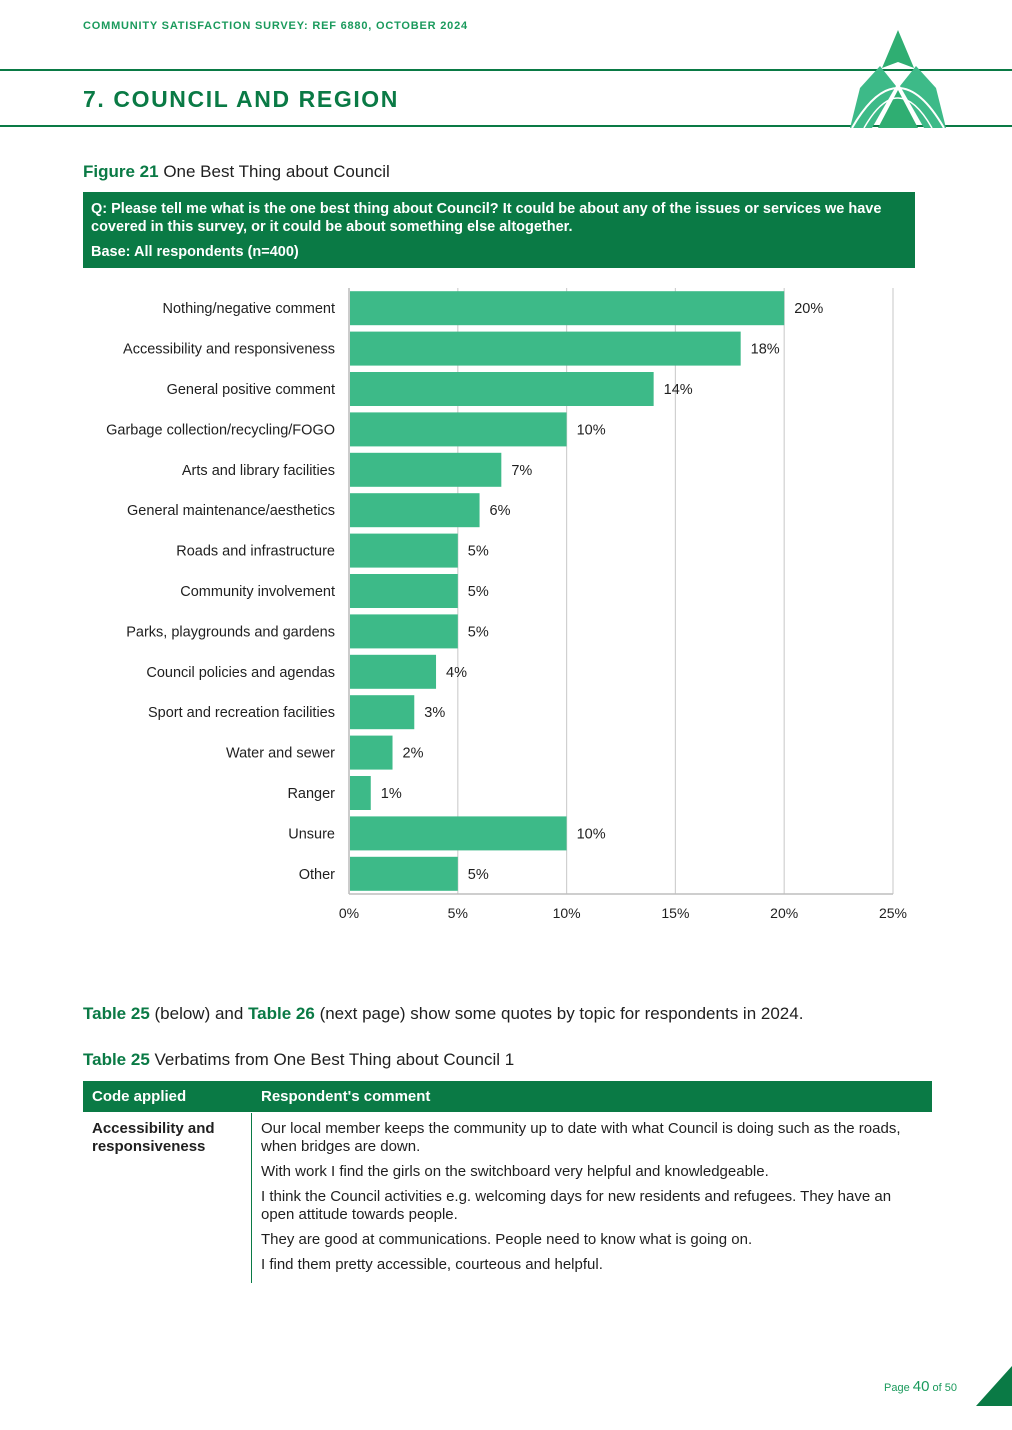  What do you see at coordinates (678, 390) in the screenshot?
I see `data-label: 14%` at bounding box center [678, 390].